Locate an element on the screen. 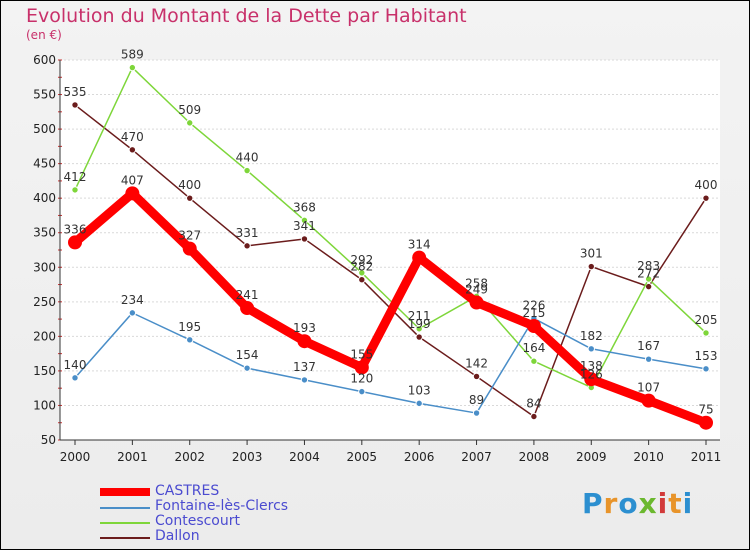 Image resolution: width=750 pixels, height=550 pixels. data-label-fontaine-les-clercs: 103 is located at coordinates (419, 390).